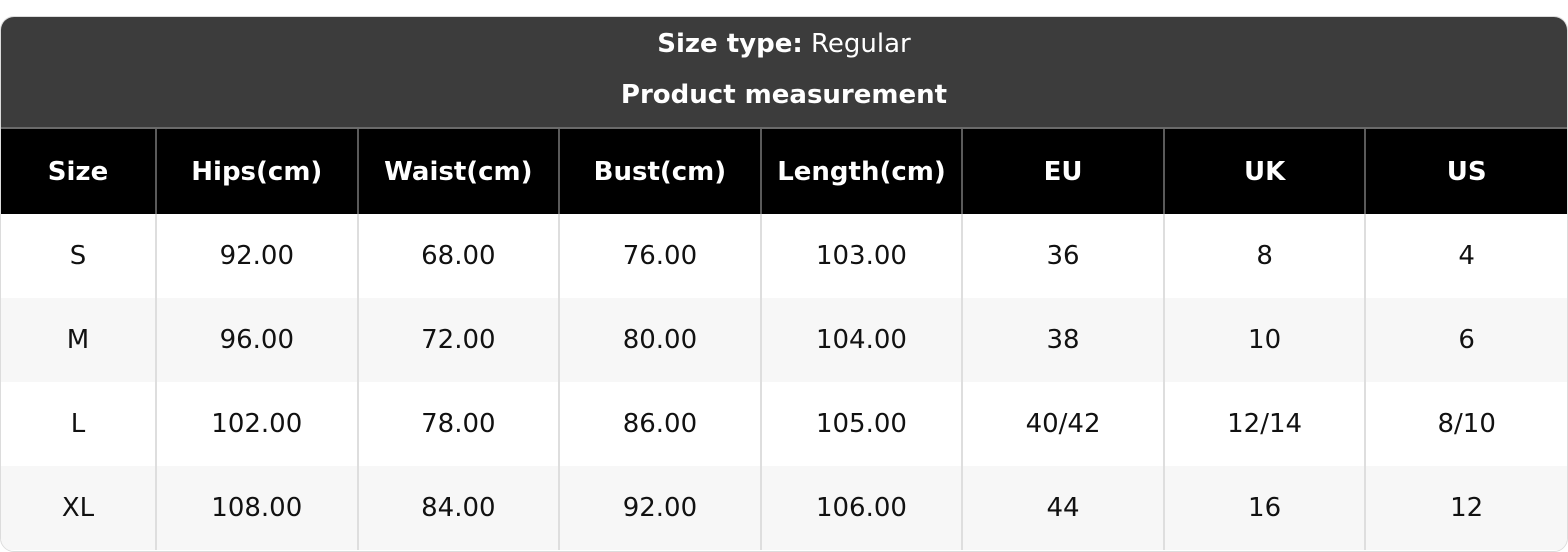 The image size is (1568, 552). What do you see at coordinates (1465, 424) in the screenshot?
I see `table-cell: 8/10` at bounding box center [1465, 424].